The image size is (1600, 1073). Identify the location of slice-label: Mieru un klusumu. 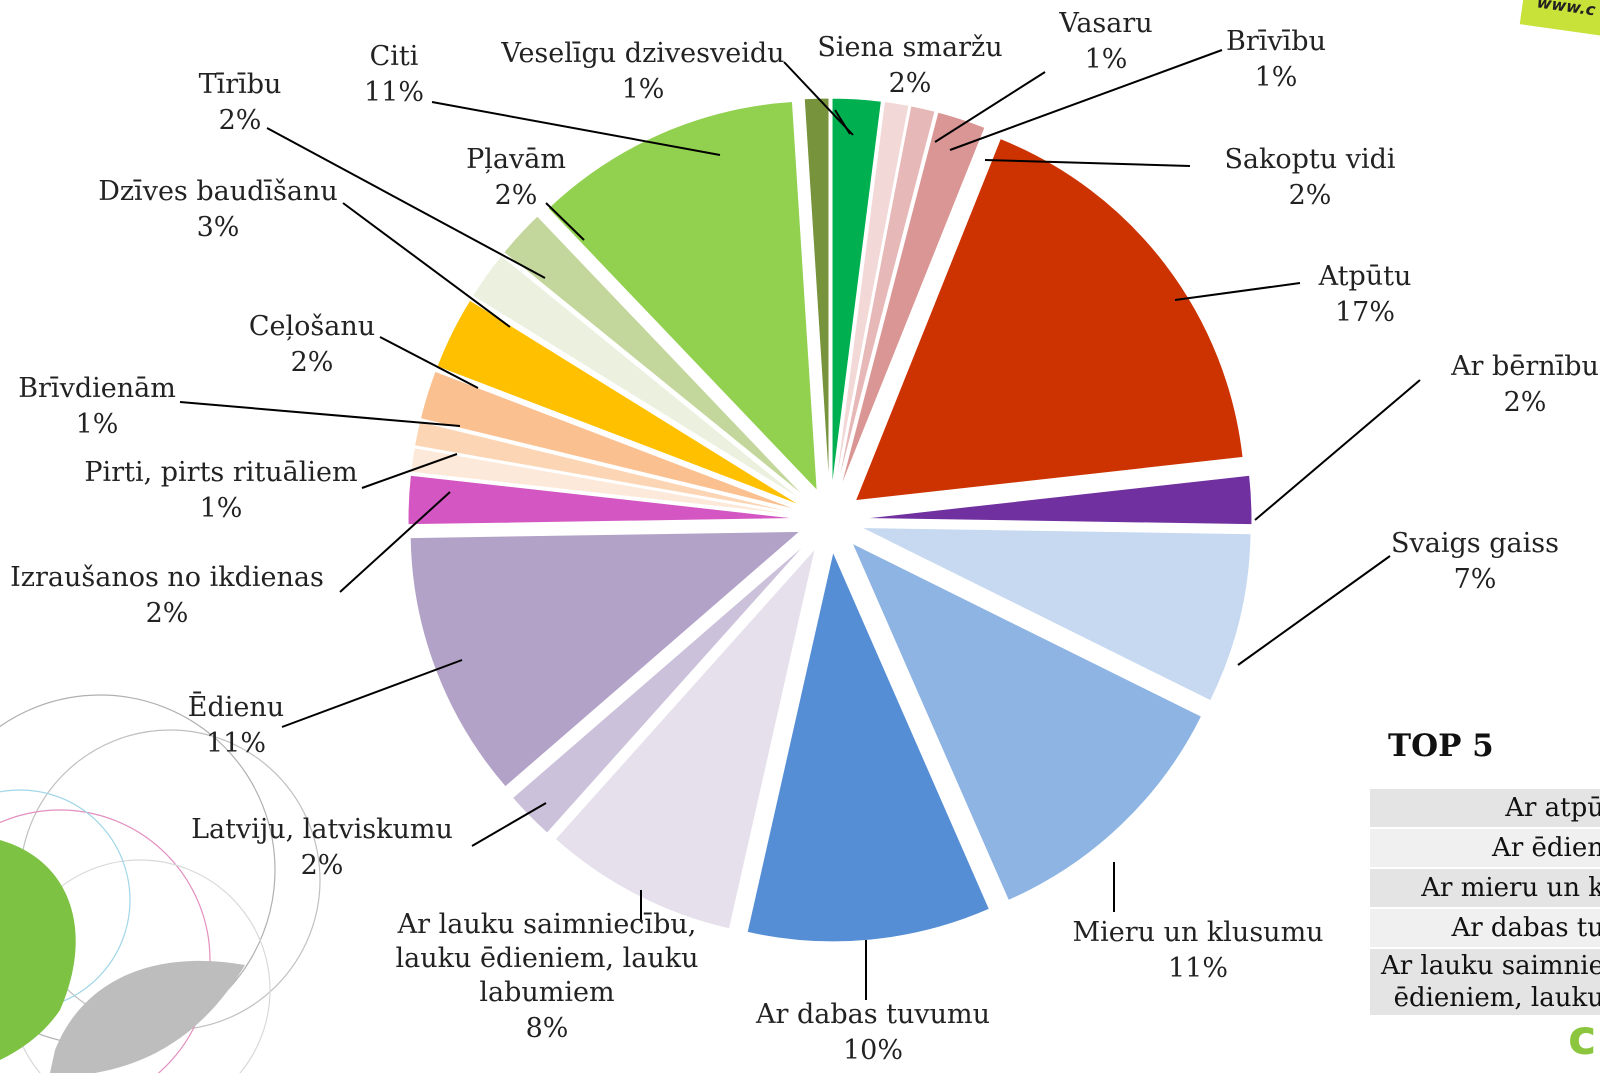
(1197, 932).